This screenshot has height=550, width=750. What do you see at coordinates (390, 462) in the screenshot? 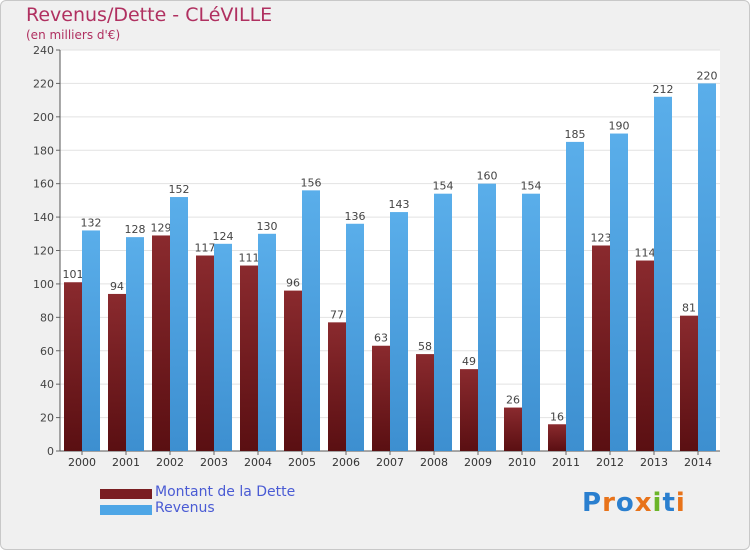
I see `x-tick-label: 2007` at bounding box center [390, 462].